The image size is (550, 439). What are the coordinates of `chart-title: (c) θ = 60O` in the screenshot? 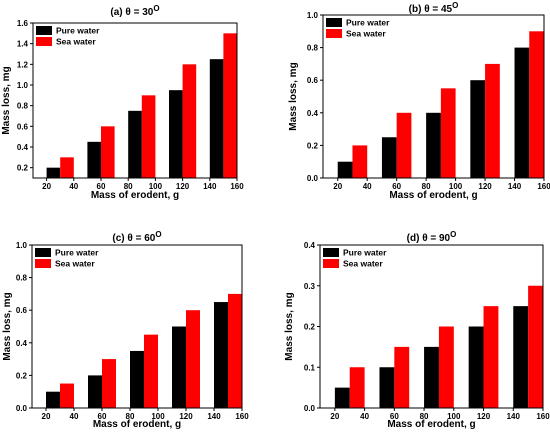 It's located at (136, 237).